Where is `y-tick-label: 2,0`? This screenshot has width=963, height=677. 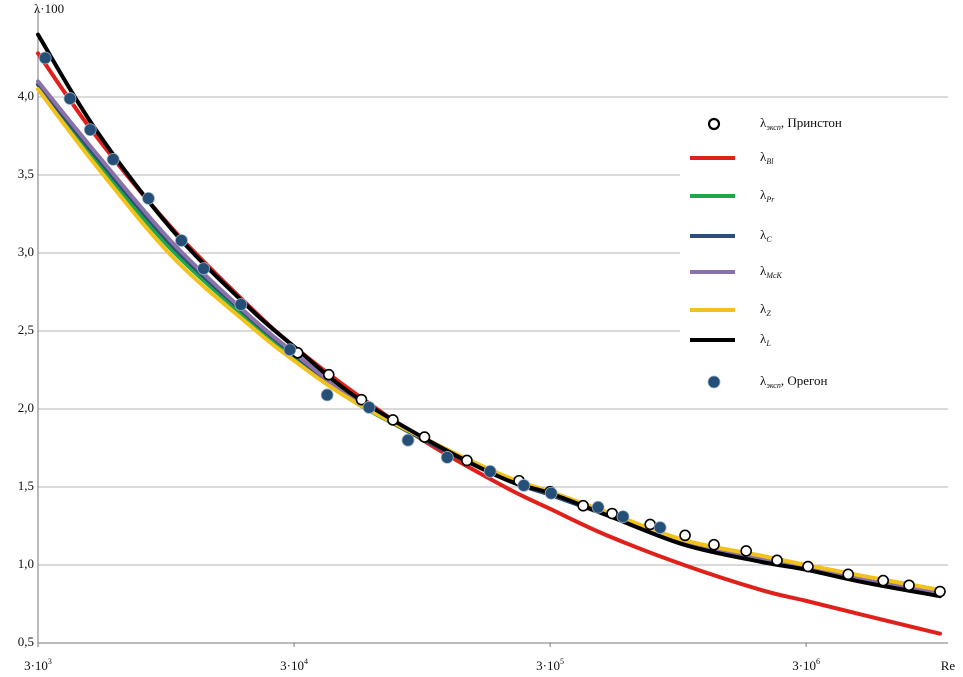 y-tick-label: 2,0 is located at coordinates (26, 407).